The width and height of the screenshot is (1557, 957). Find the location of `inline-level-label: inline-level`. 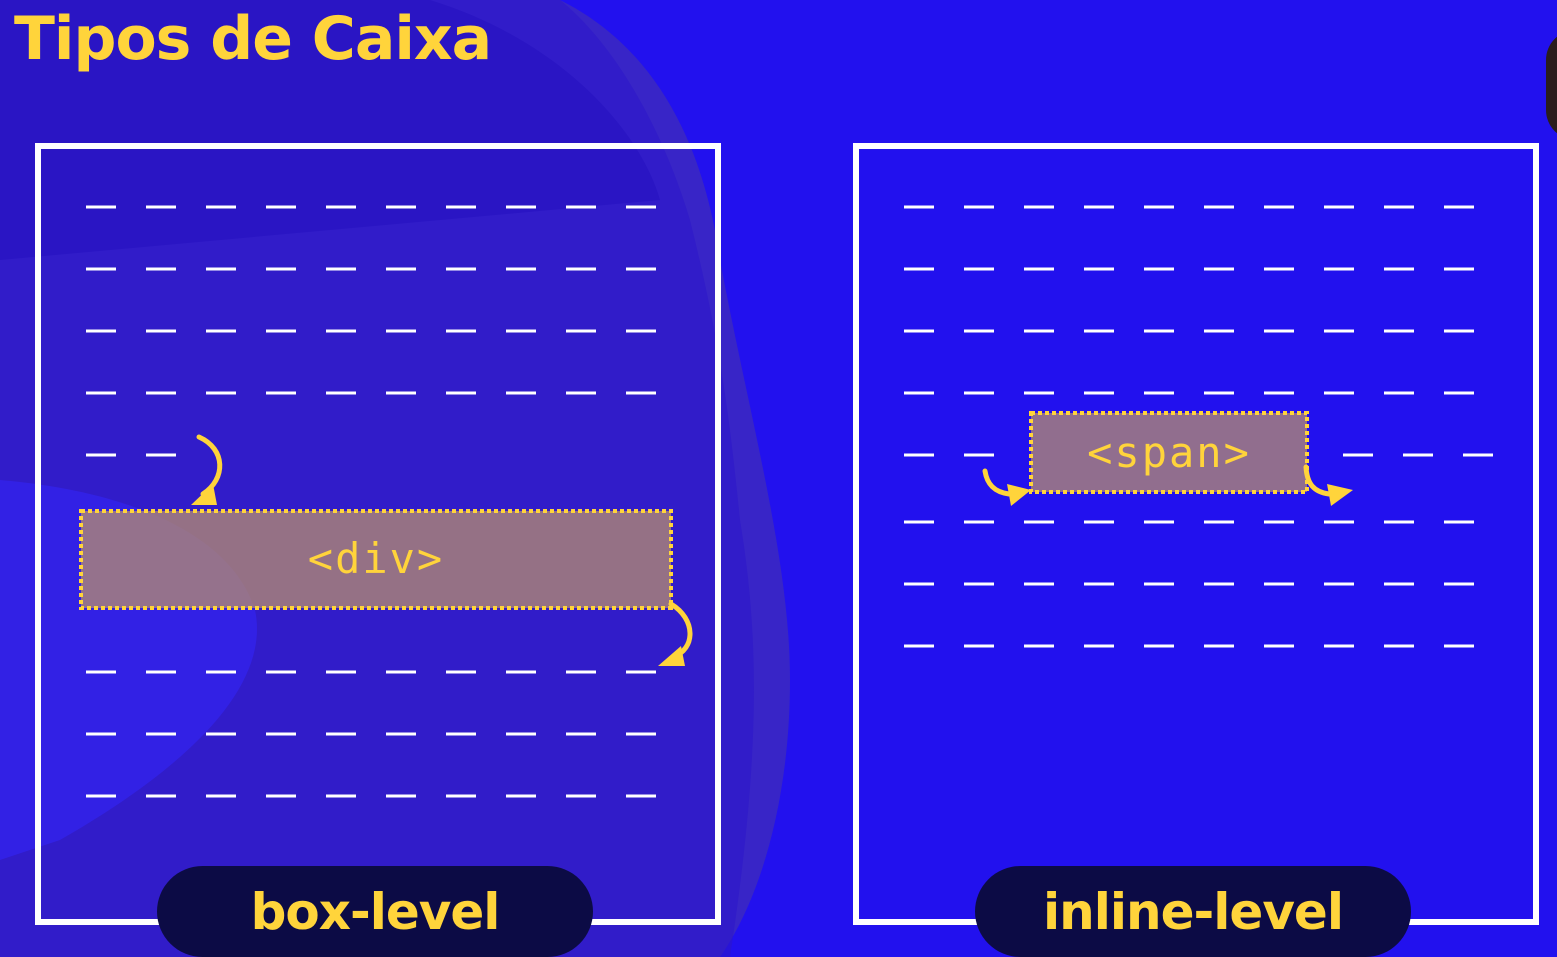

inline-level-label: inline-level is located at coordinates (1193, 911).